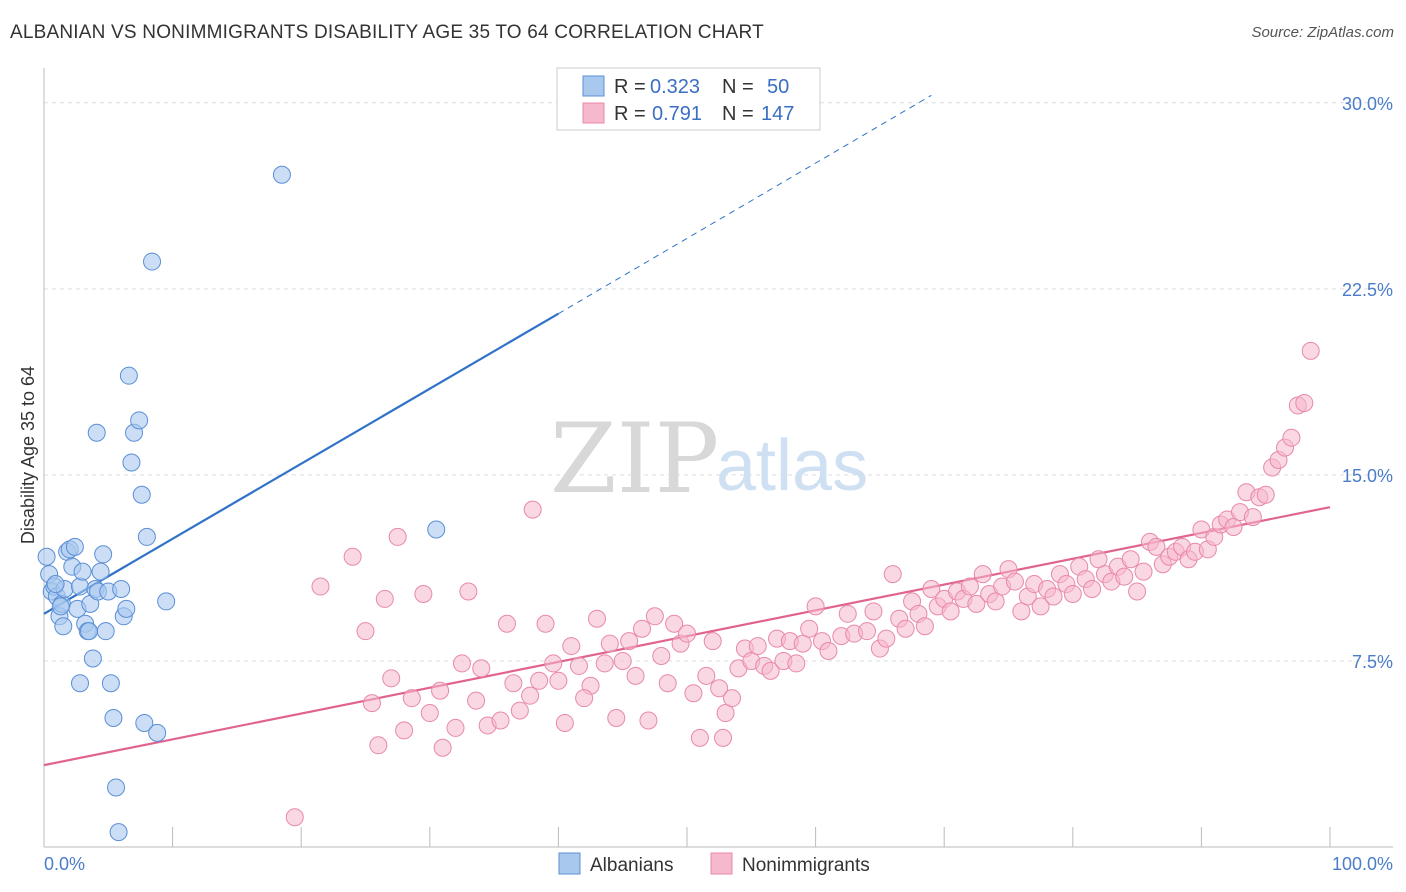  What do you see at coordinates (28, 455) in the screenshot?
I see `y-axis-label: Disability Age 35 to 64` at bounding box center [28, 455].